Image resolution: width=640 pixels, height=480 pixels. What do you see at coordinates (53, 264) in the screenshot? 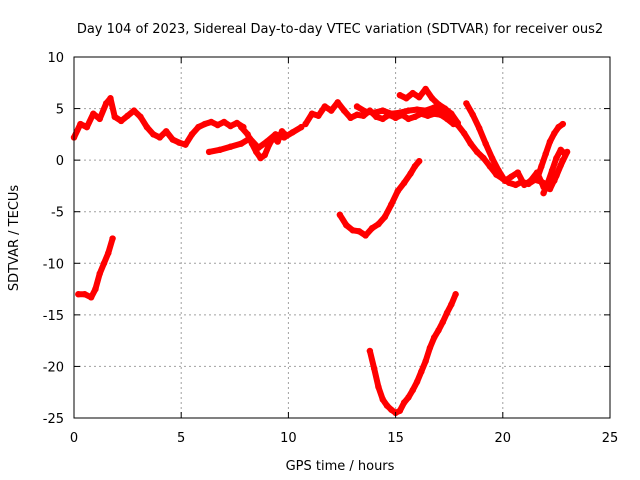
I see `y-tick-label: -10` at bounding box center [53, 264].